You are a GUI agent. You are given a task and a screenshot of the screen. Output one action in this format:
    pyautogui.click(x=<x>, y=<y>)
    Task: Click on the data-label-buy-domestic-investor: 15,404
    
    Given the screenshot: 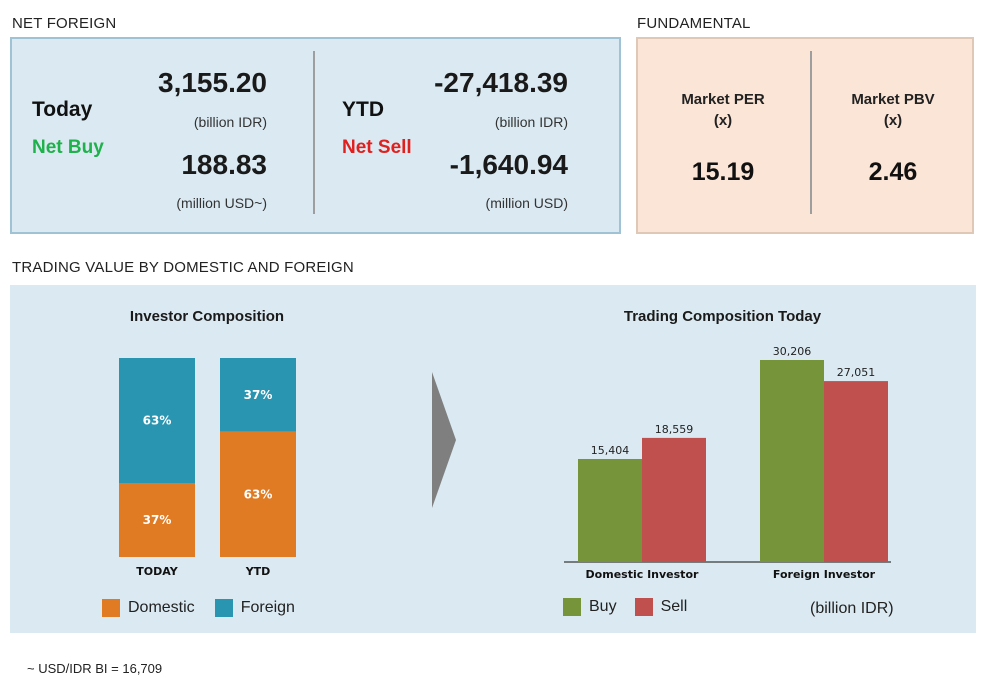 What is the action you would take?
    pyautogui.click(x=610, y=450)
    